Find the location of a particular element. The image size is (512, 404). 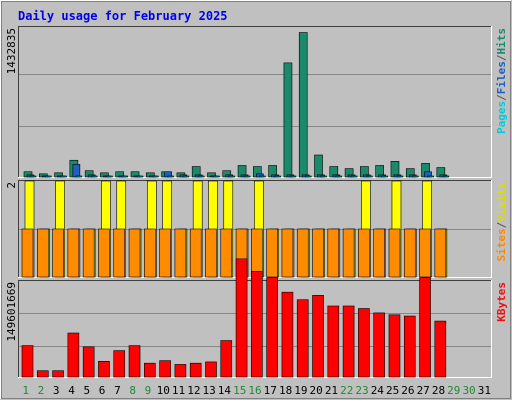

legend-entry: Files is located at coordinates (501, 77).